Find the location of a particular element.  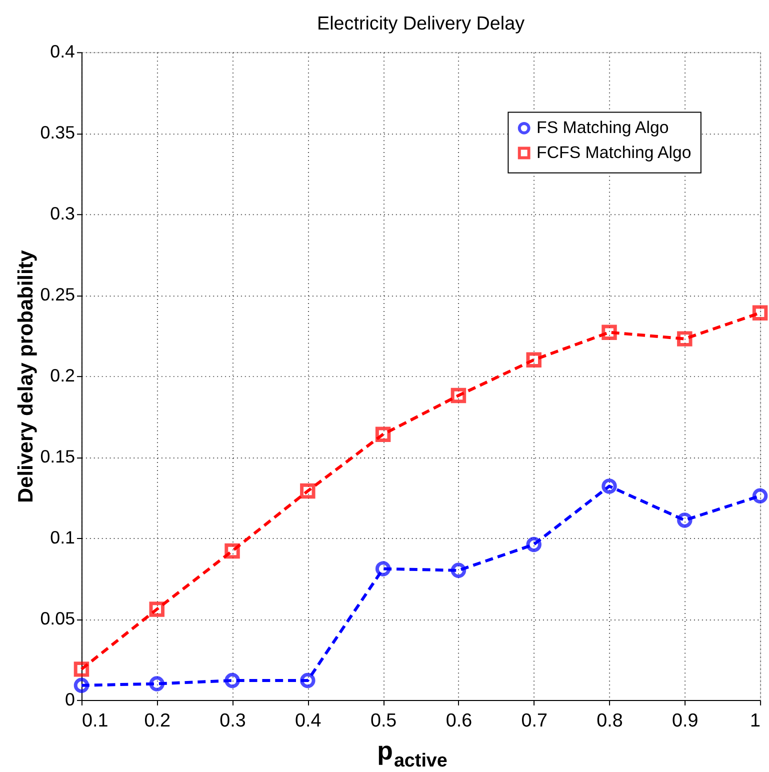

x-tick-label: 0.8 is located at coordinates (609, 719).